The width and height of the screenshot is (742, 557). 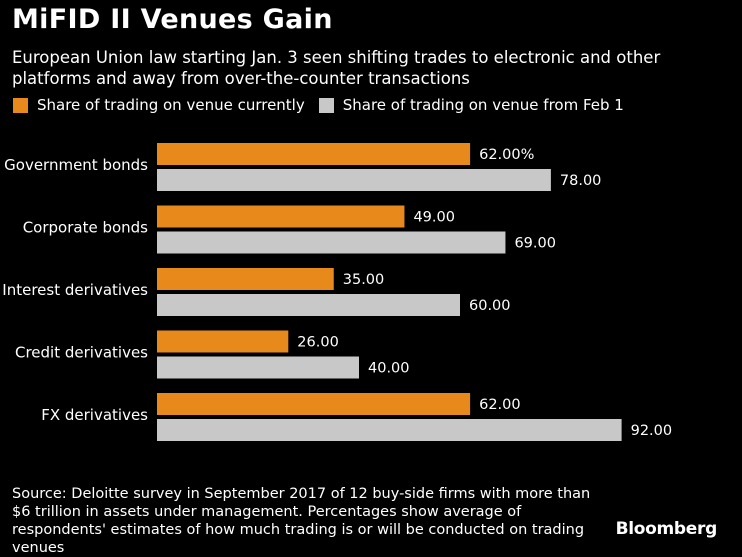 I want to click on value-label-corporate-bonds-feb1: 69.00, so click(x=535, y=244).